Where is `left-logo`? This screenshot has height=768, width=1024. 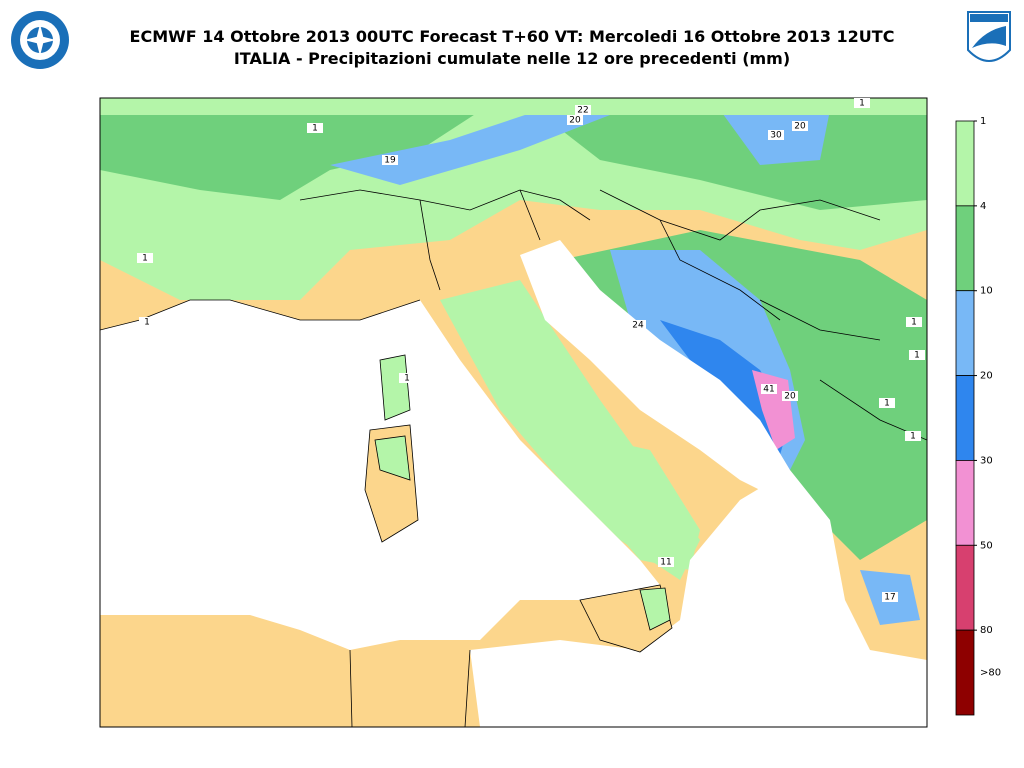
left-logo is located at coordinates (40, 40).